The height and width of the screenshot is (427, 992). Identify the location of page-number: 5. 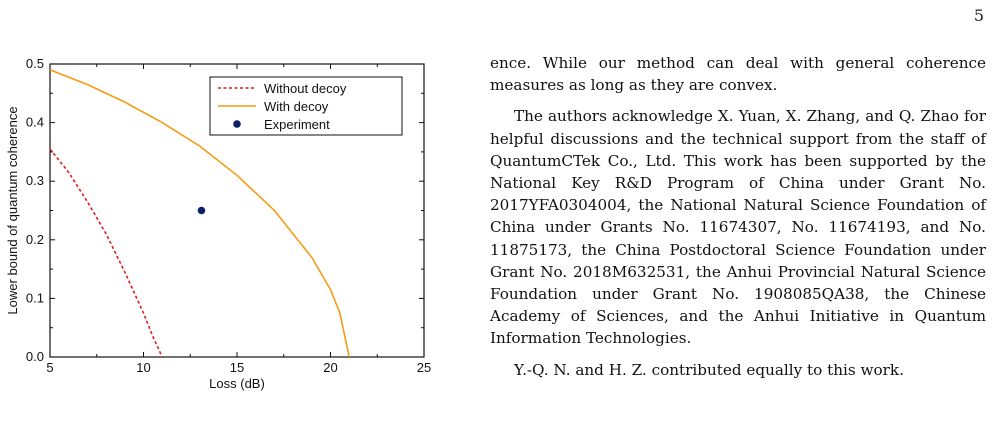
(978, 15).